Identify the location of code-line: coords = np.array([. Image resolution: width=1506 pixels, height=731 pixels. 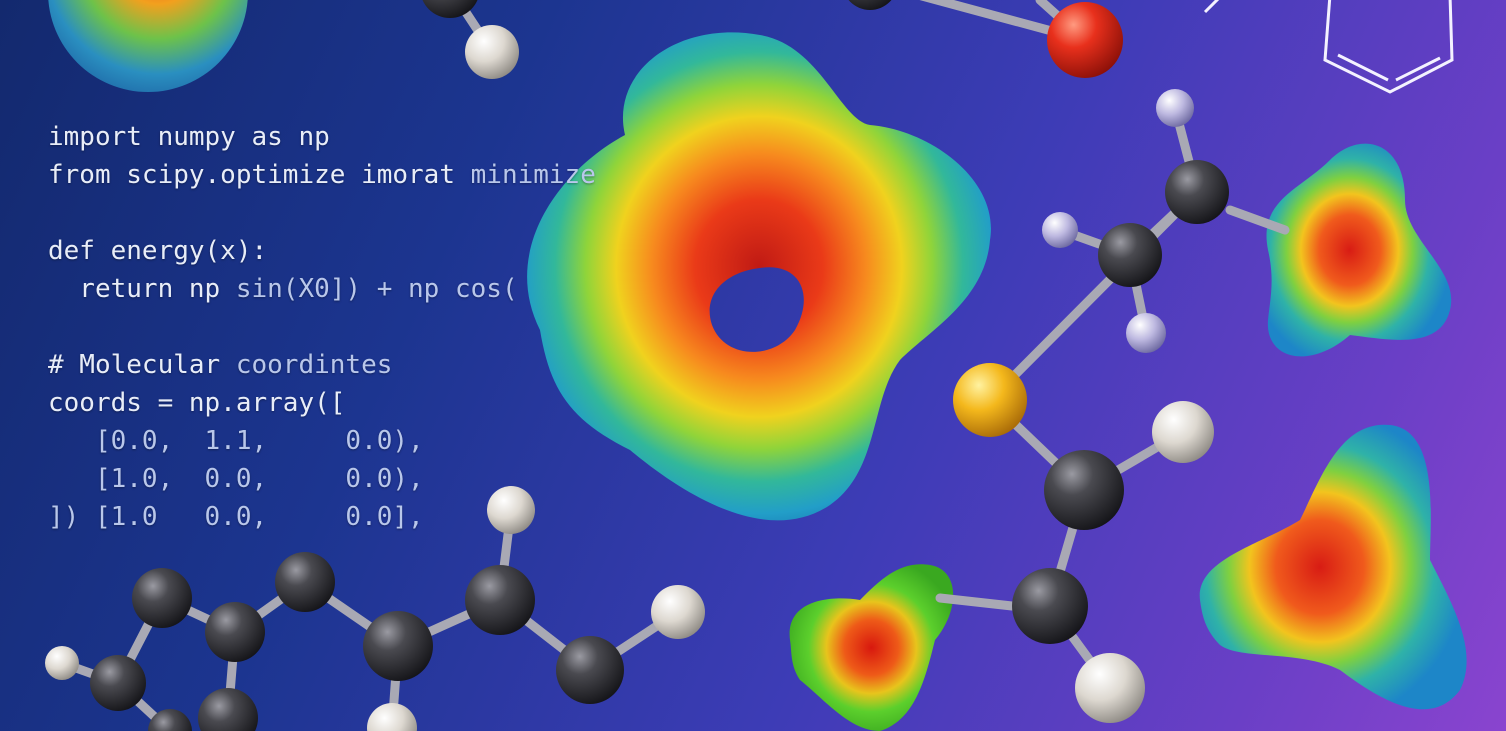
(322, 403).